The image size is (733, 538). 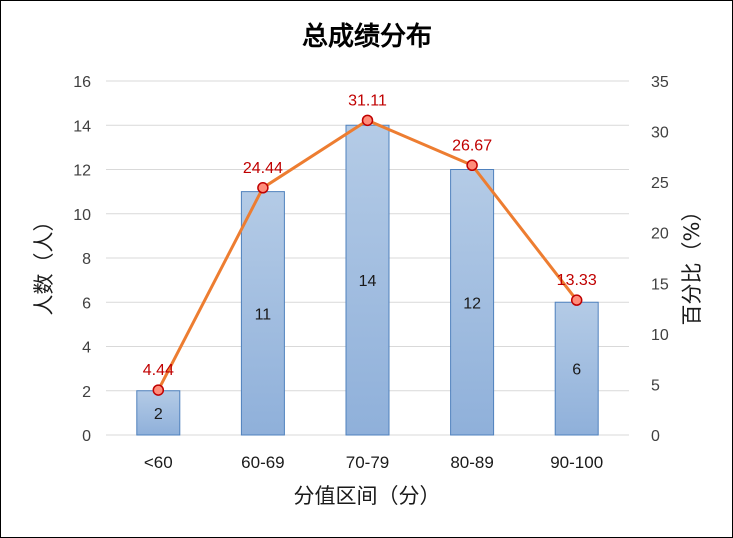 I want to click on bar-value-label: 6, so click(x=576, y=370).